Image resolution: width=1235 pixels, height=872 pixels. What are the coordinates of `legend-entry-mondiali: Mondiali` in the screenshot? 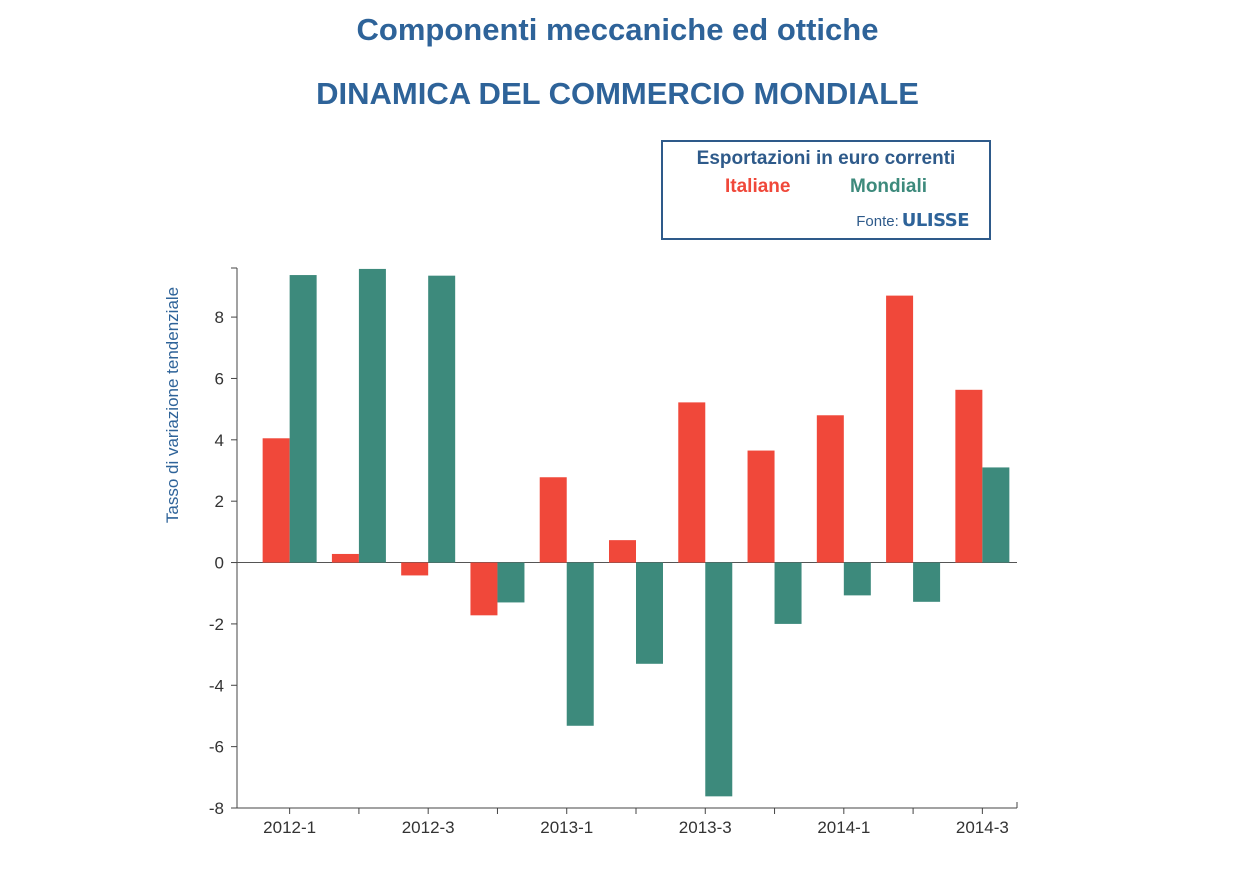 It's located at (889, 186).